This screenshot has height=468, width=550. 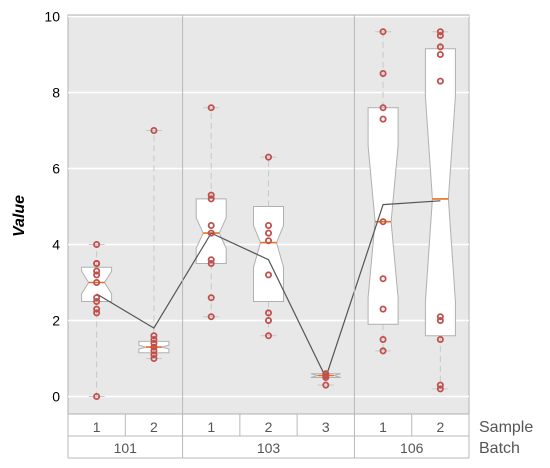 What do you see at coordinates (499, 448) in the screenshot?
I see `batch-row-title: Batch` at bounding box center [499, 448].